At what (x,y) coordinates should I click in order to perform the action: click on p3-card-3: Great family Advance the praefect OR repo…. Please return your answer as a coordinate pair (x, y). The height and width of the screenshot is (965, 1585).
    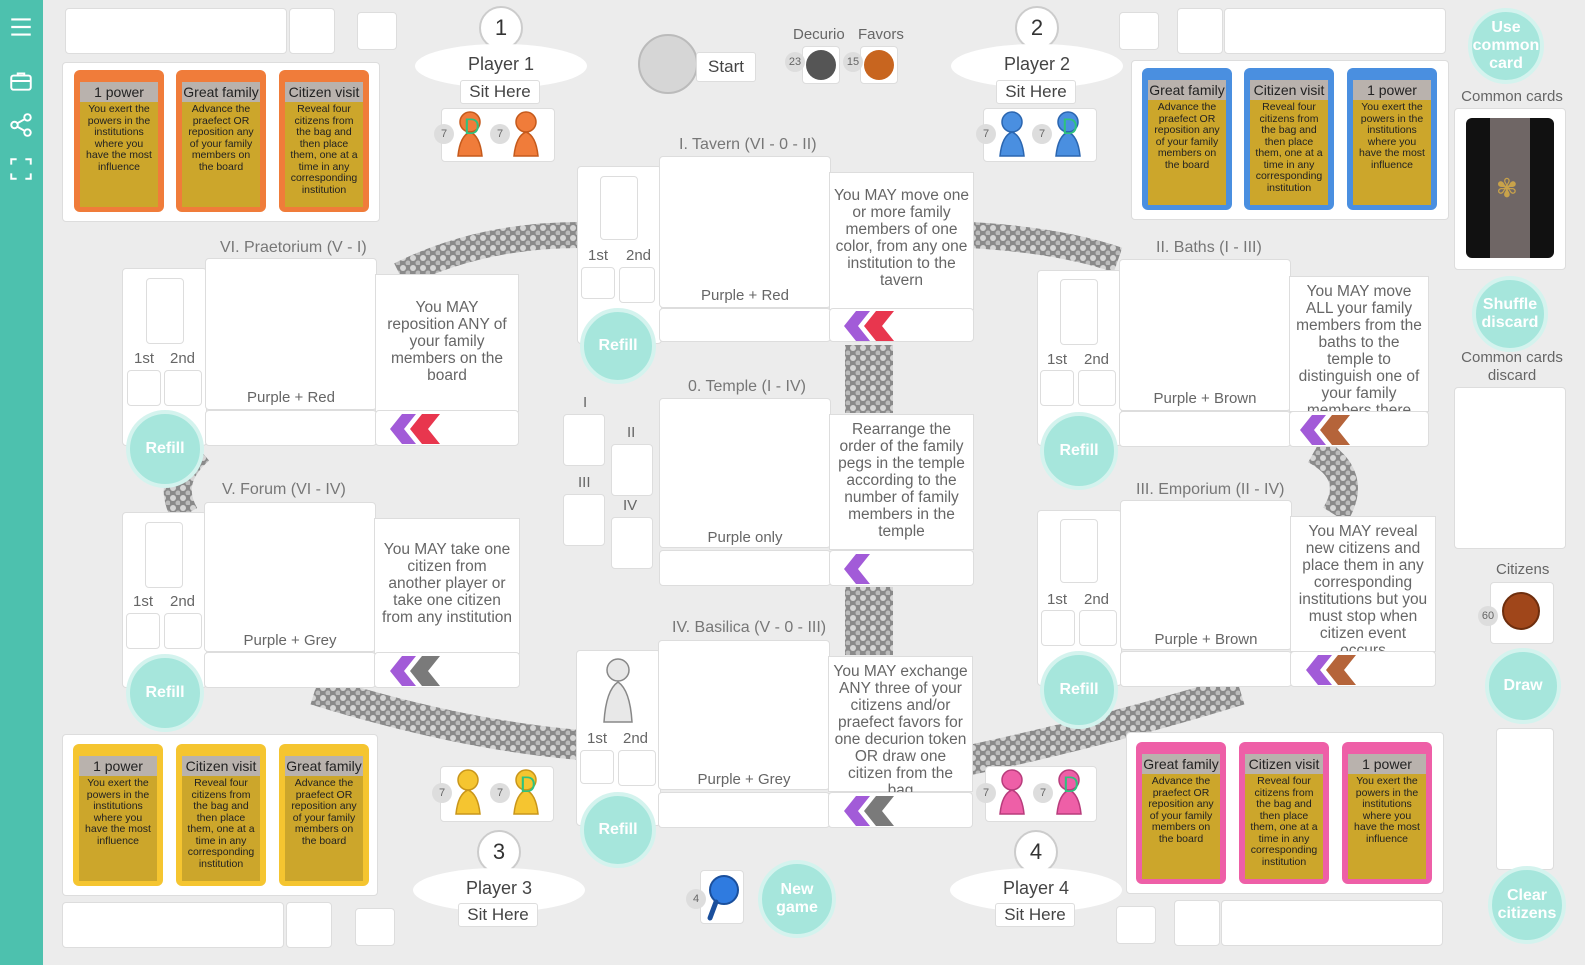
    Looking at the image, I should click on (324, 815).